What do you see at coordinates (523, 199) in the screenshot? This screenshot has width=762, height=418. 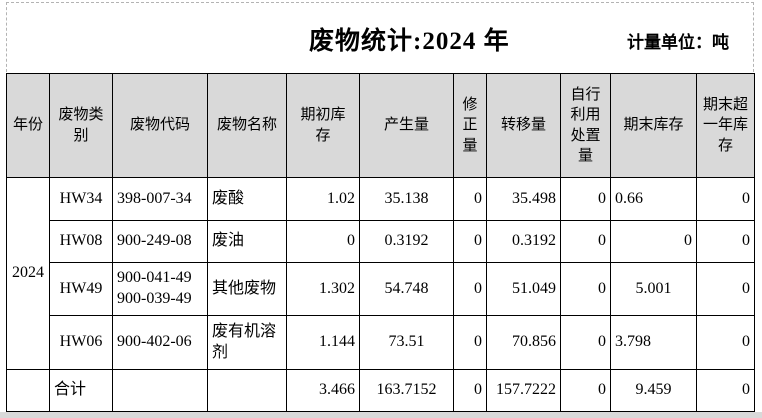 I see `cell-transferred: 35.498` at bounding box center [523, 199].